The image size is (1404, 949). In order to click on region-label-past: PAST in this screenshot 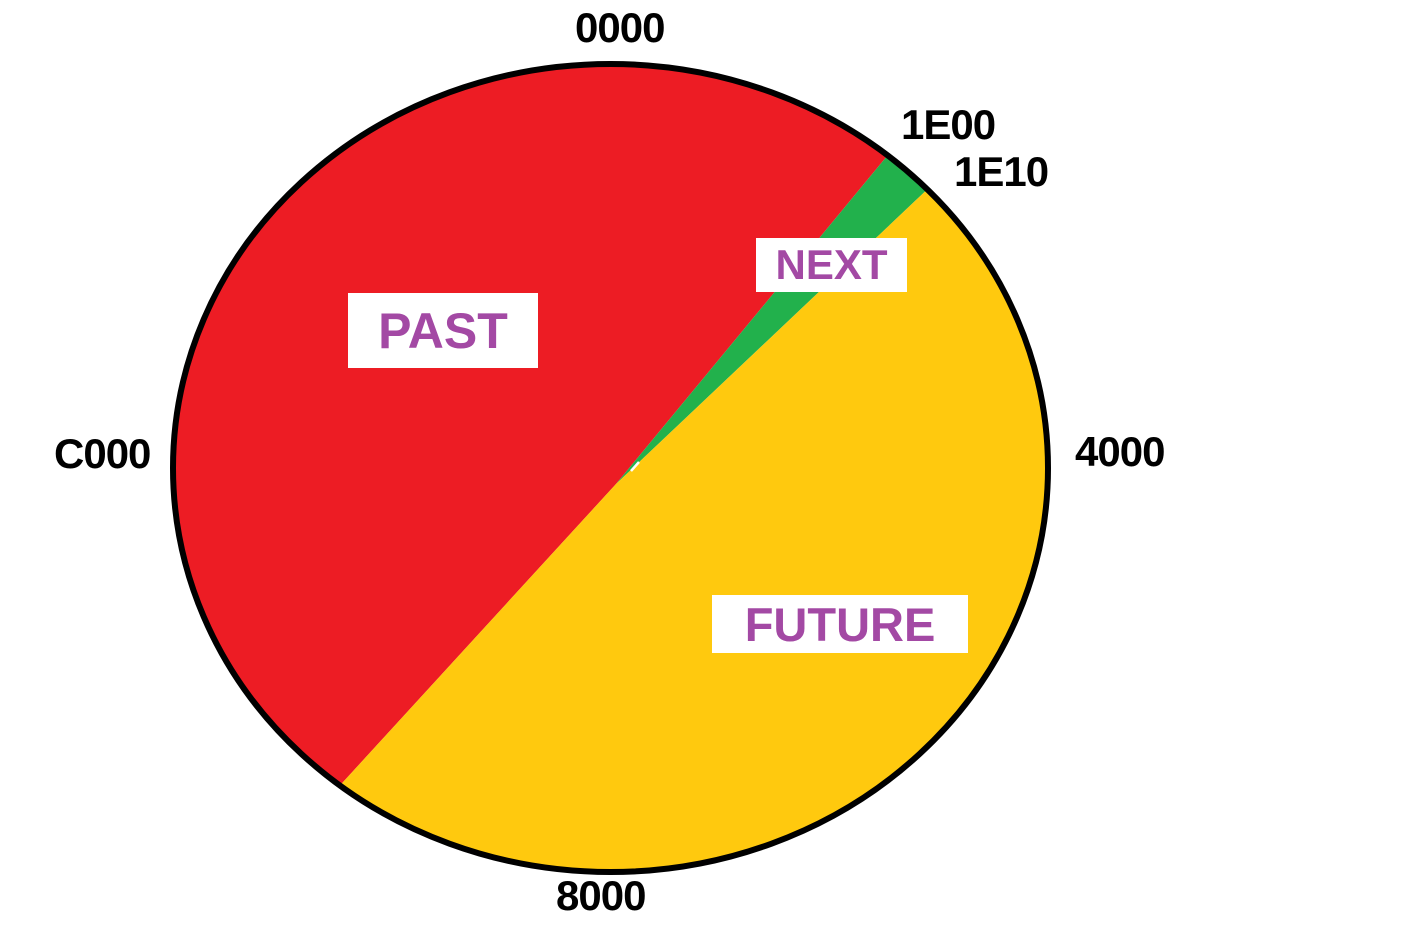, I will do `click(443, 330)`.